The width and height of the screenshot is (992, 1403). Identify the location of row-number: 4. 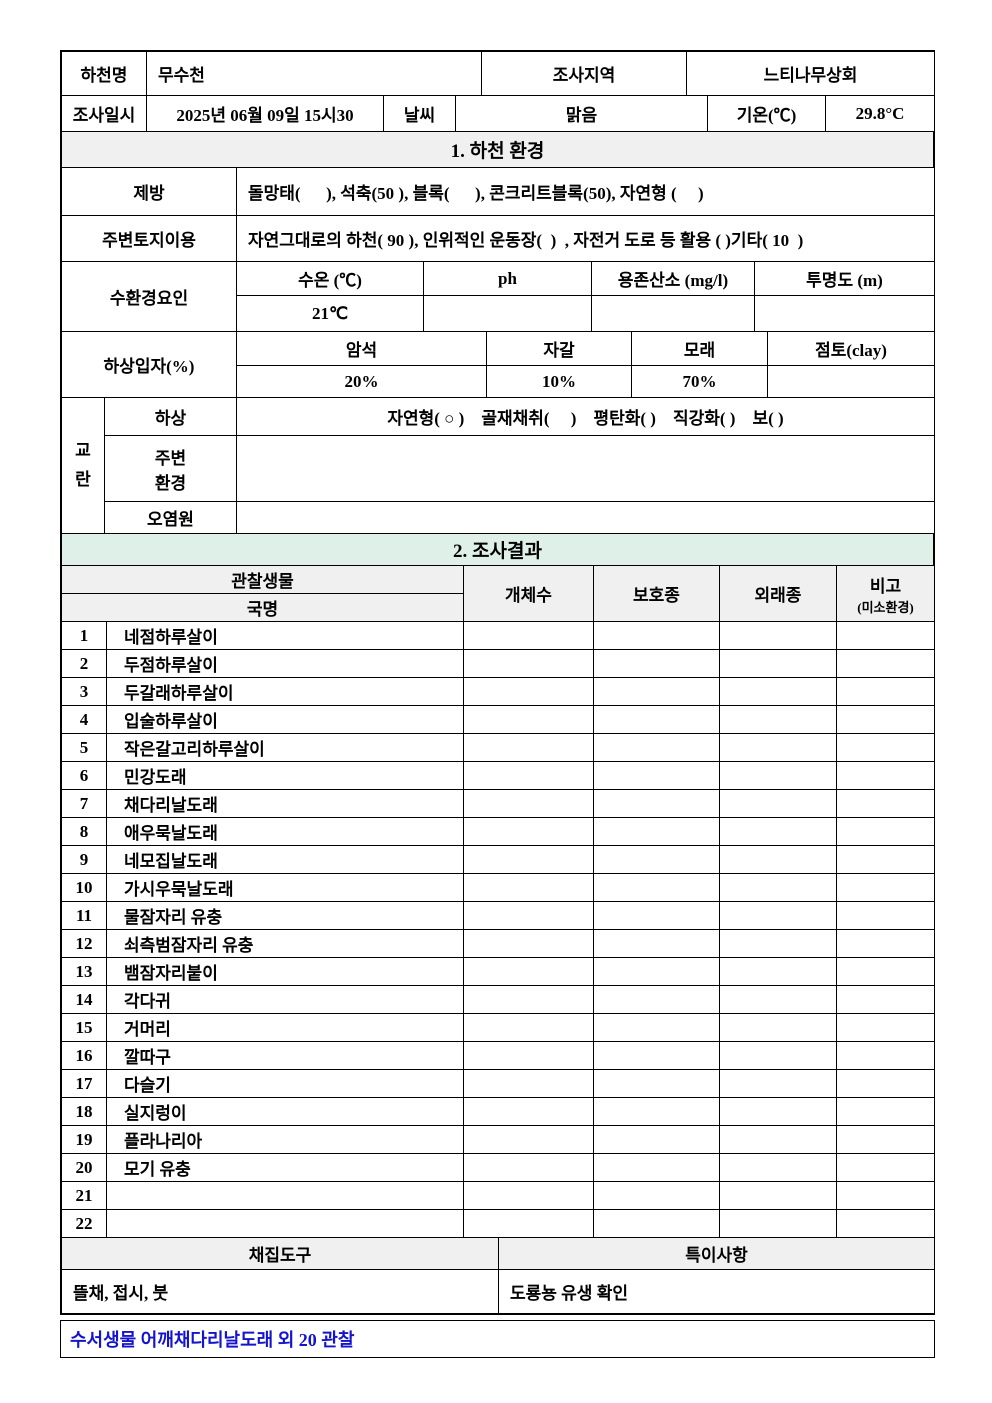
(84, 719).